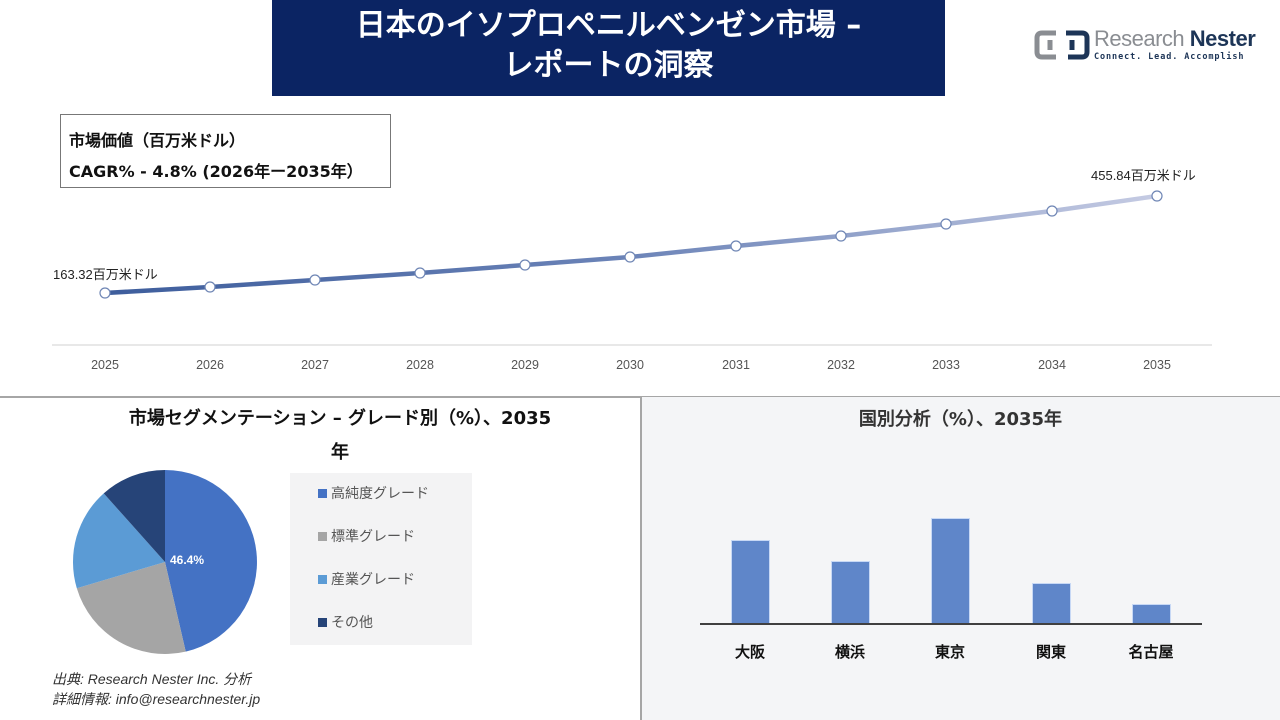  Describe the element at coordinates (946, 365) in the screenshot. I see `year-label: 2033` at that location.